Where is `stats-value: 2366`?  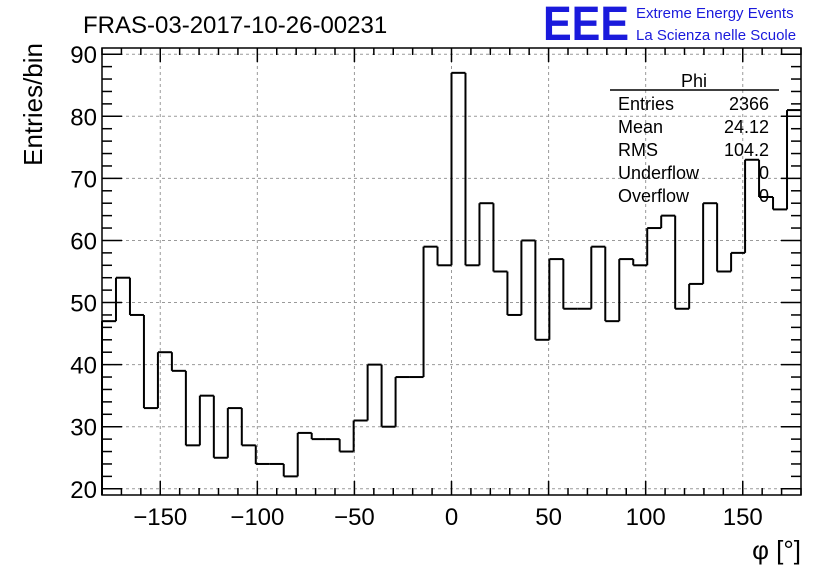
stats-value: 2366 is located at coordinates (749, 104).